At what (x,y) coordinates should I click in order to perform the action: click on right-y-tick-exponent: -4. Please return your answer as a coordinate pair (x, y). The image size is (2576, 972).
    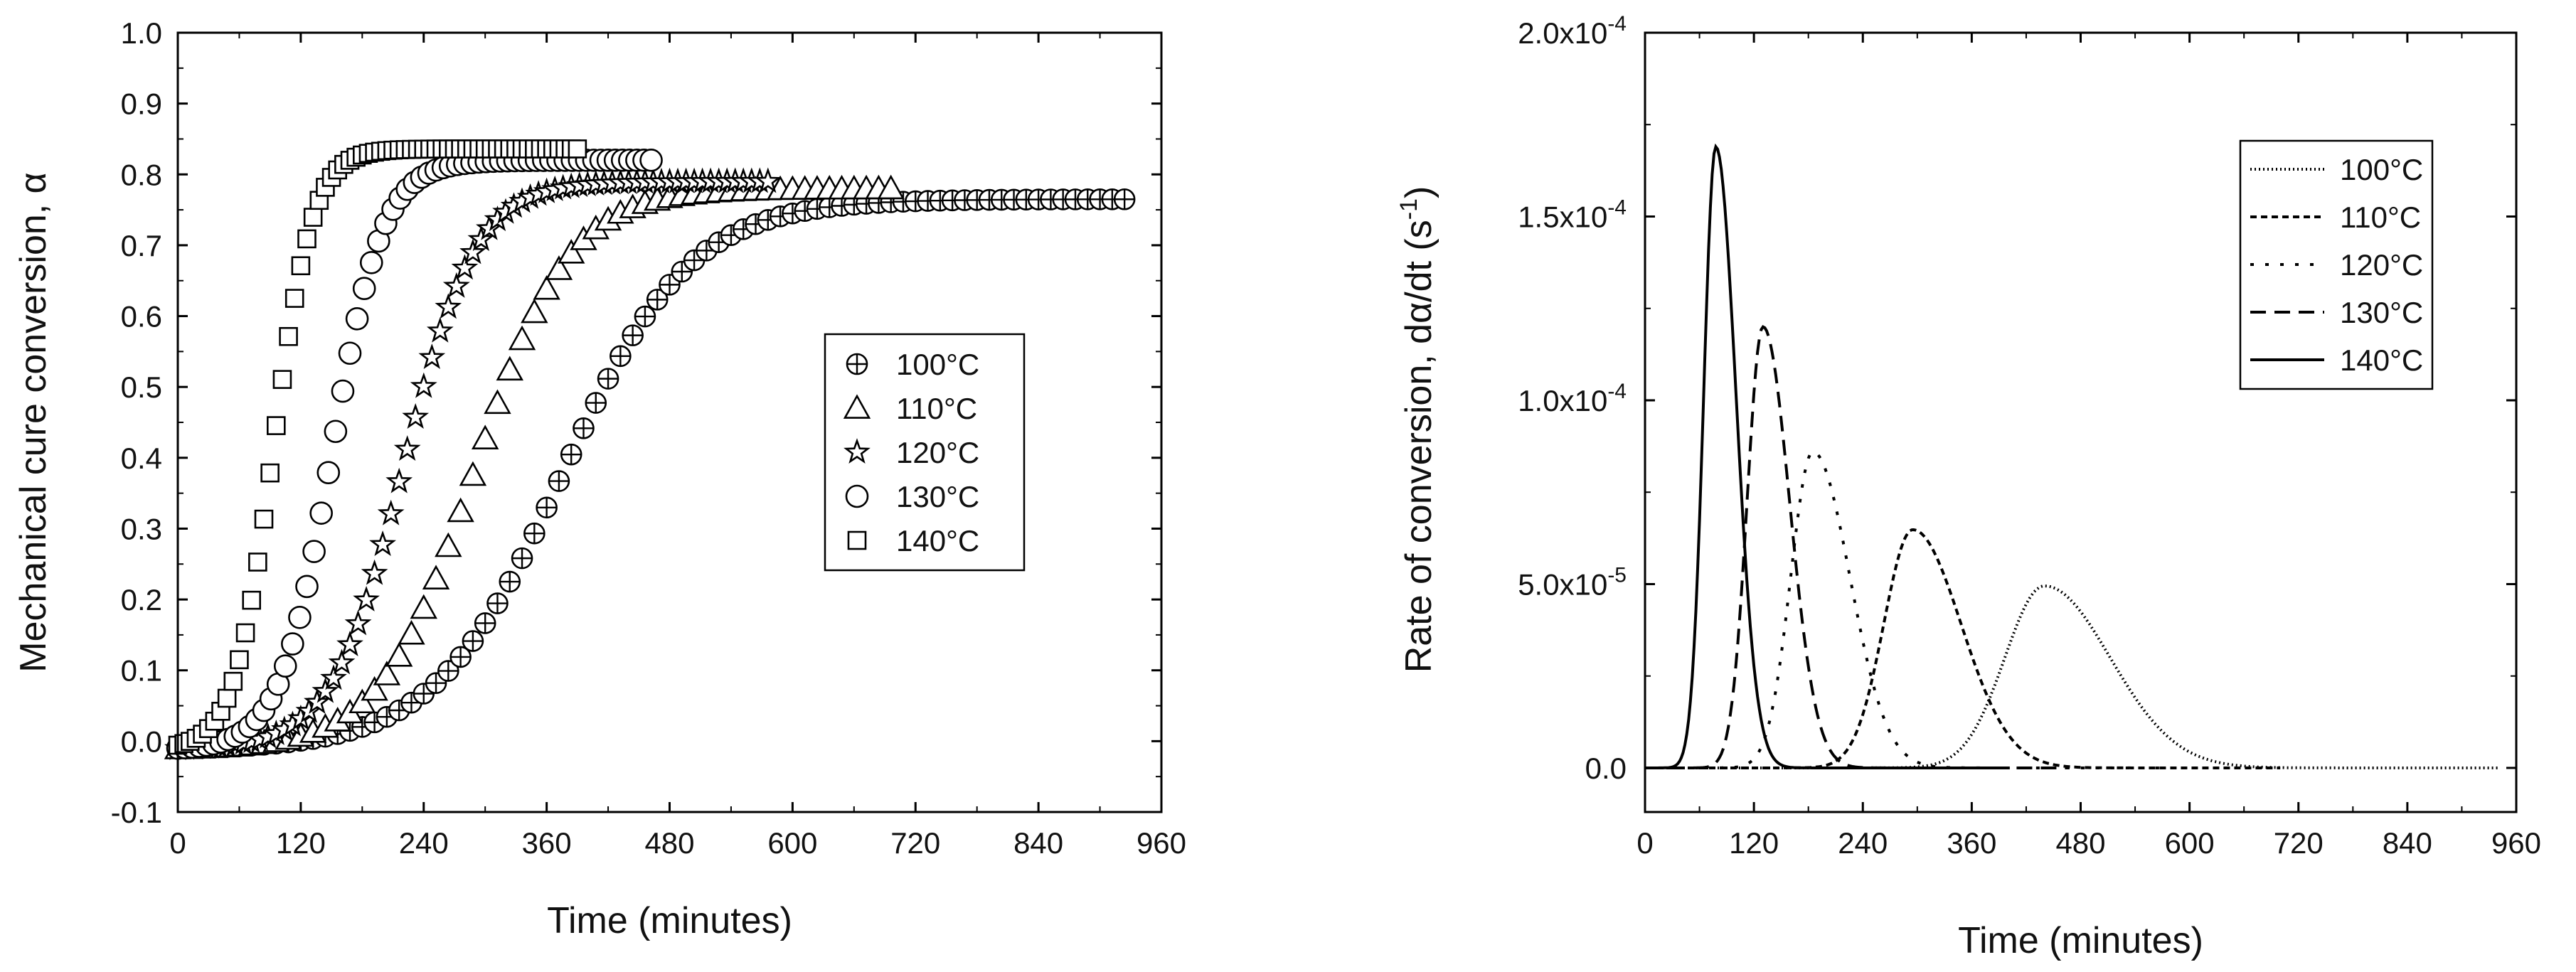
    Looking at the image, I should click on (1617, 24).